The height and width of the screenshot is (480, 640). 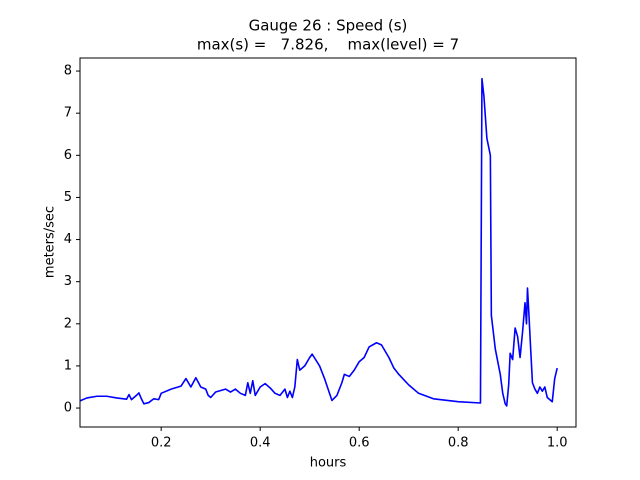 What do you see at coordinates (359, 443) in the screenshot?
I see `x-tick-label: 0.6` at bounding box center [359, 443].